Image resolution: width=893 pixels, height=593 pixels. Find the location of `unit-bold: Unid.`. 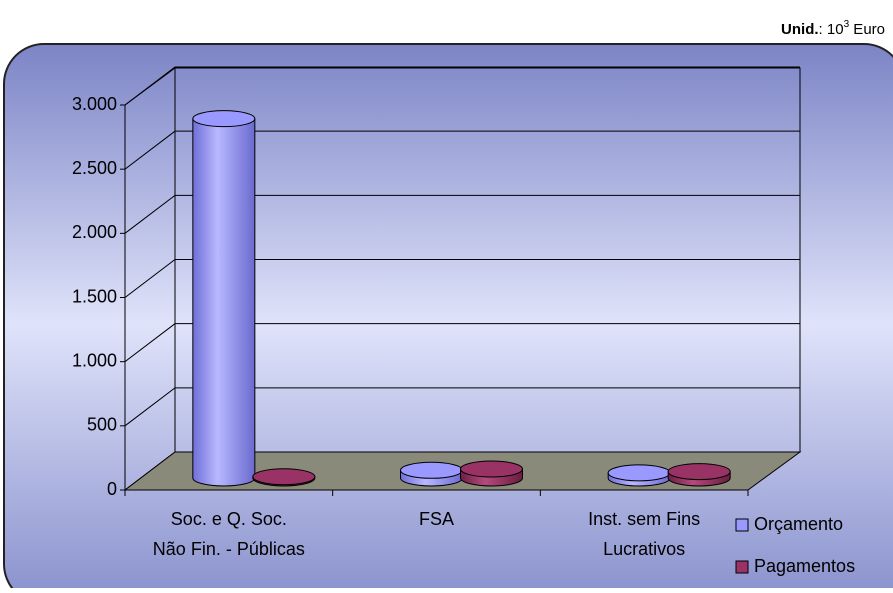

unit-bold: Unid. is located at coordinates (800, 29).